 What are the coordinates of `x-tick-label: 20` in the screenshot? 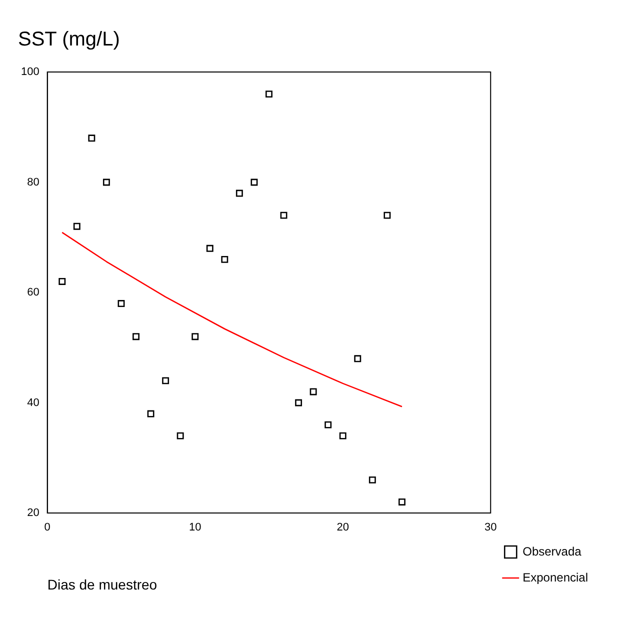 It's located at (342, 528).